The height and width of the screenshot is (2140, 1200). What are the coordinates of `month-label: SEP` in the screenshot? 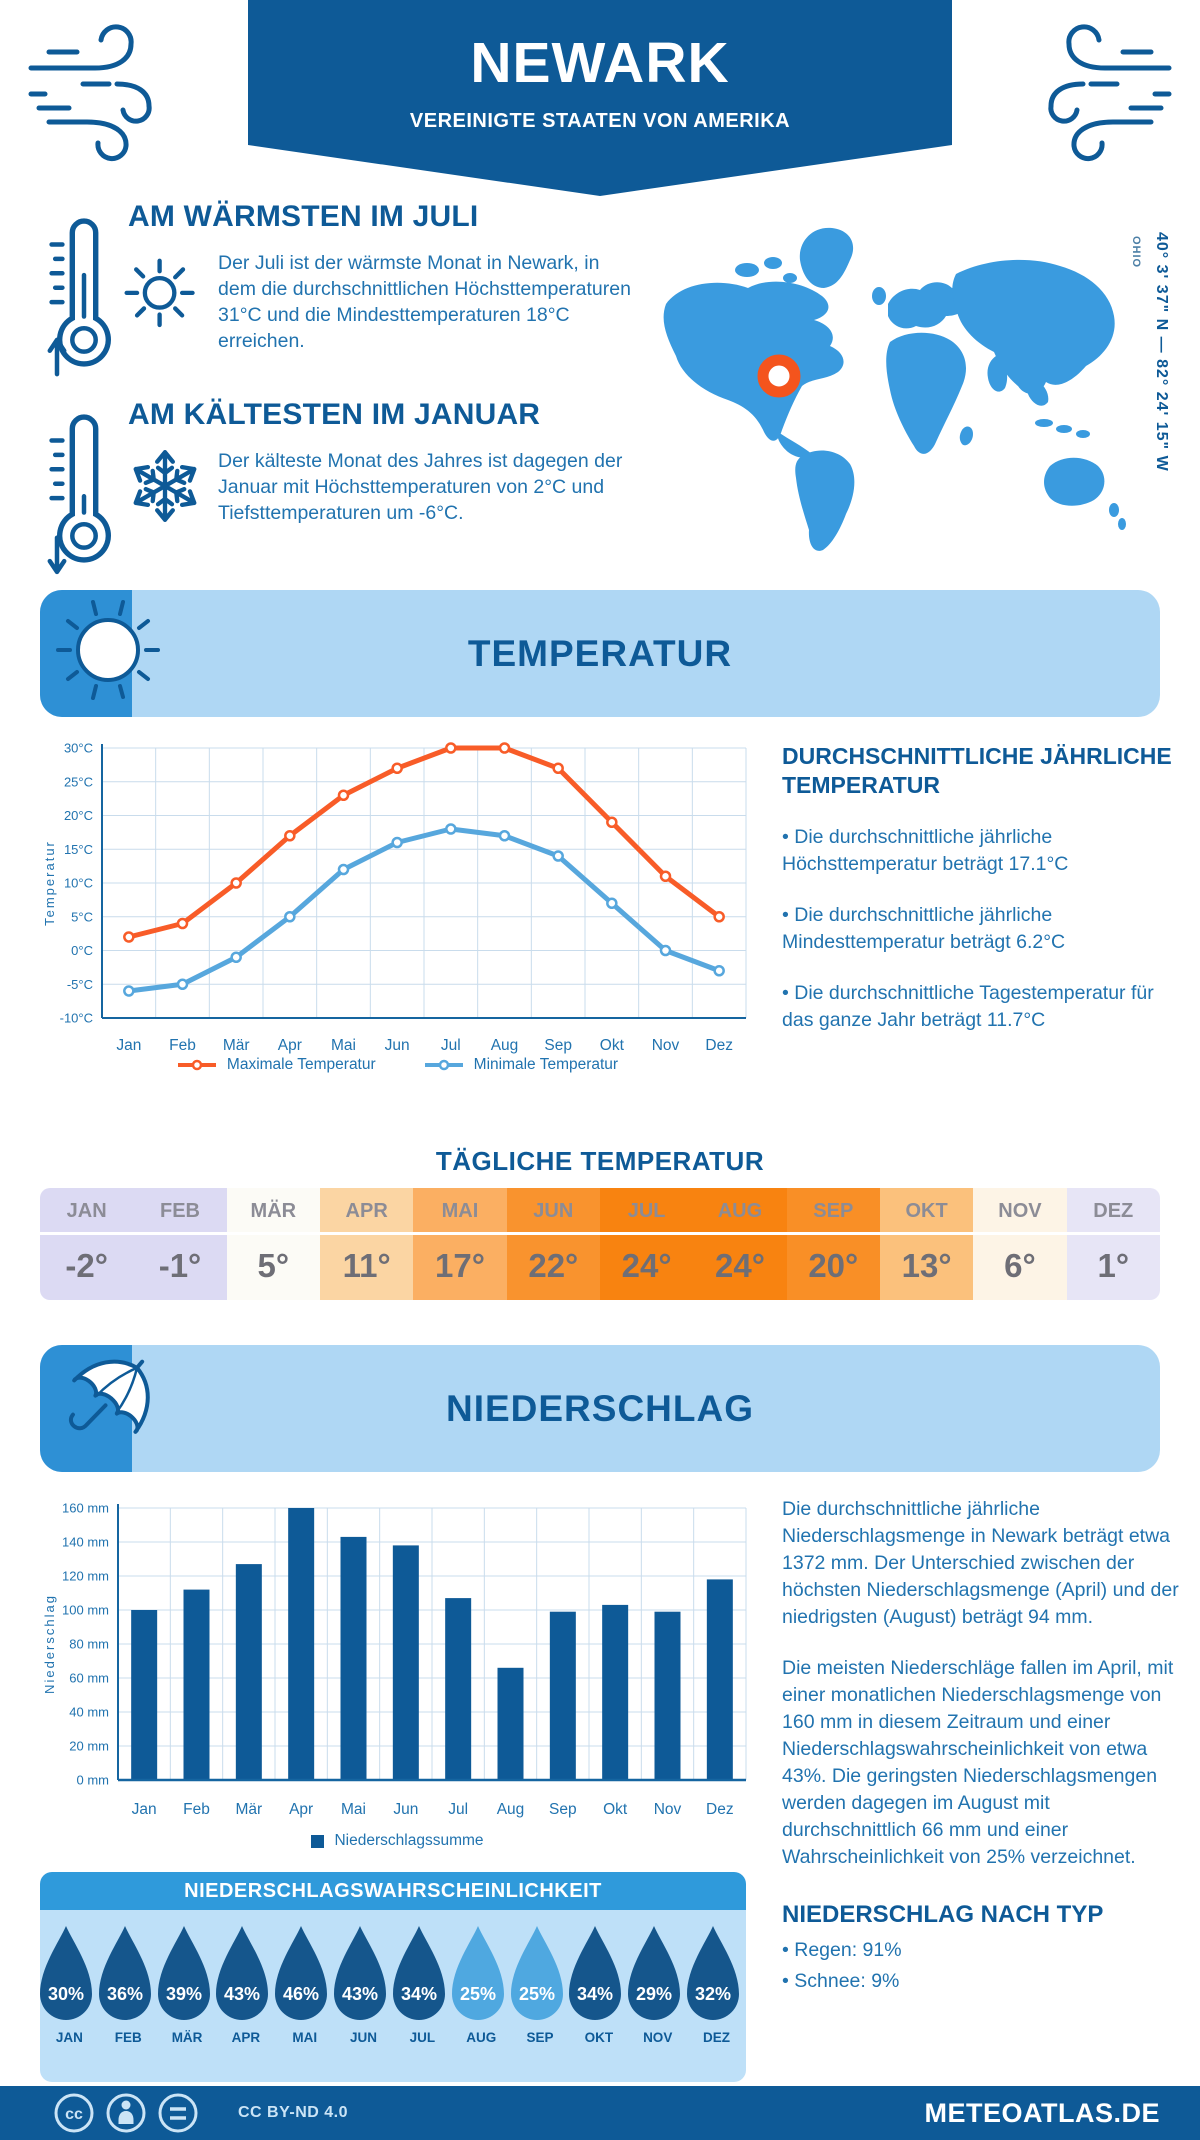 It's located at (833, 1211).